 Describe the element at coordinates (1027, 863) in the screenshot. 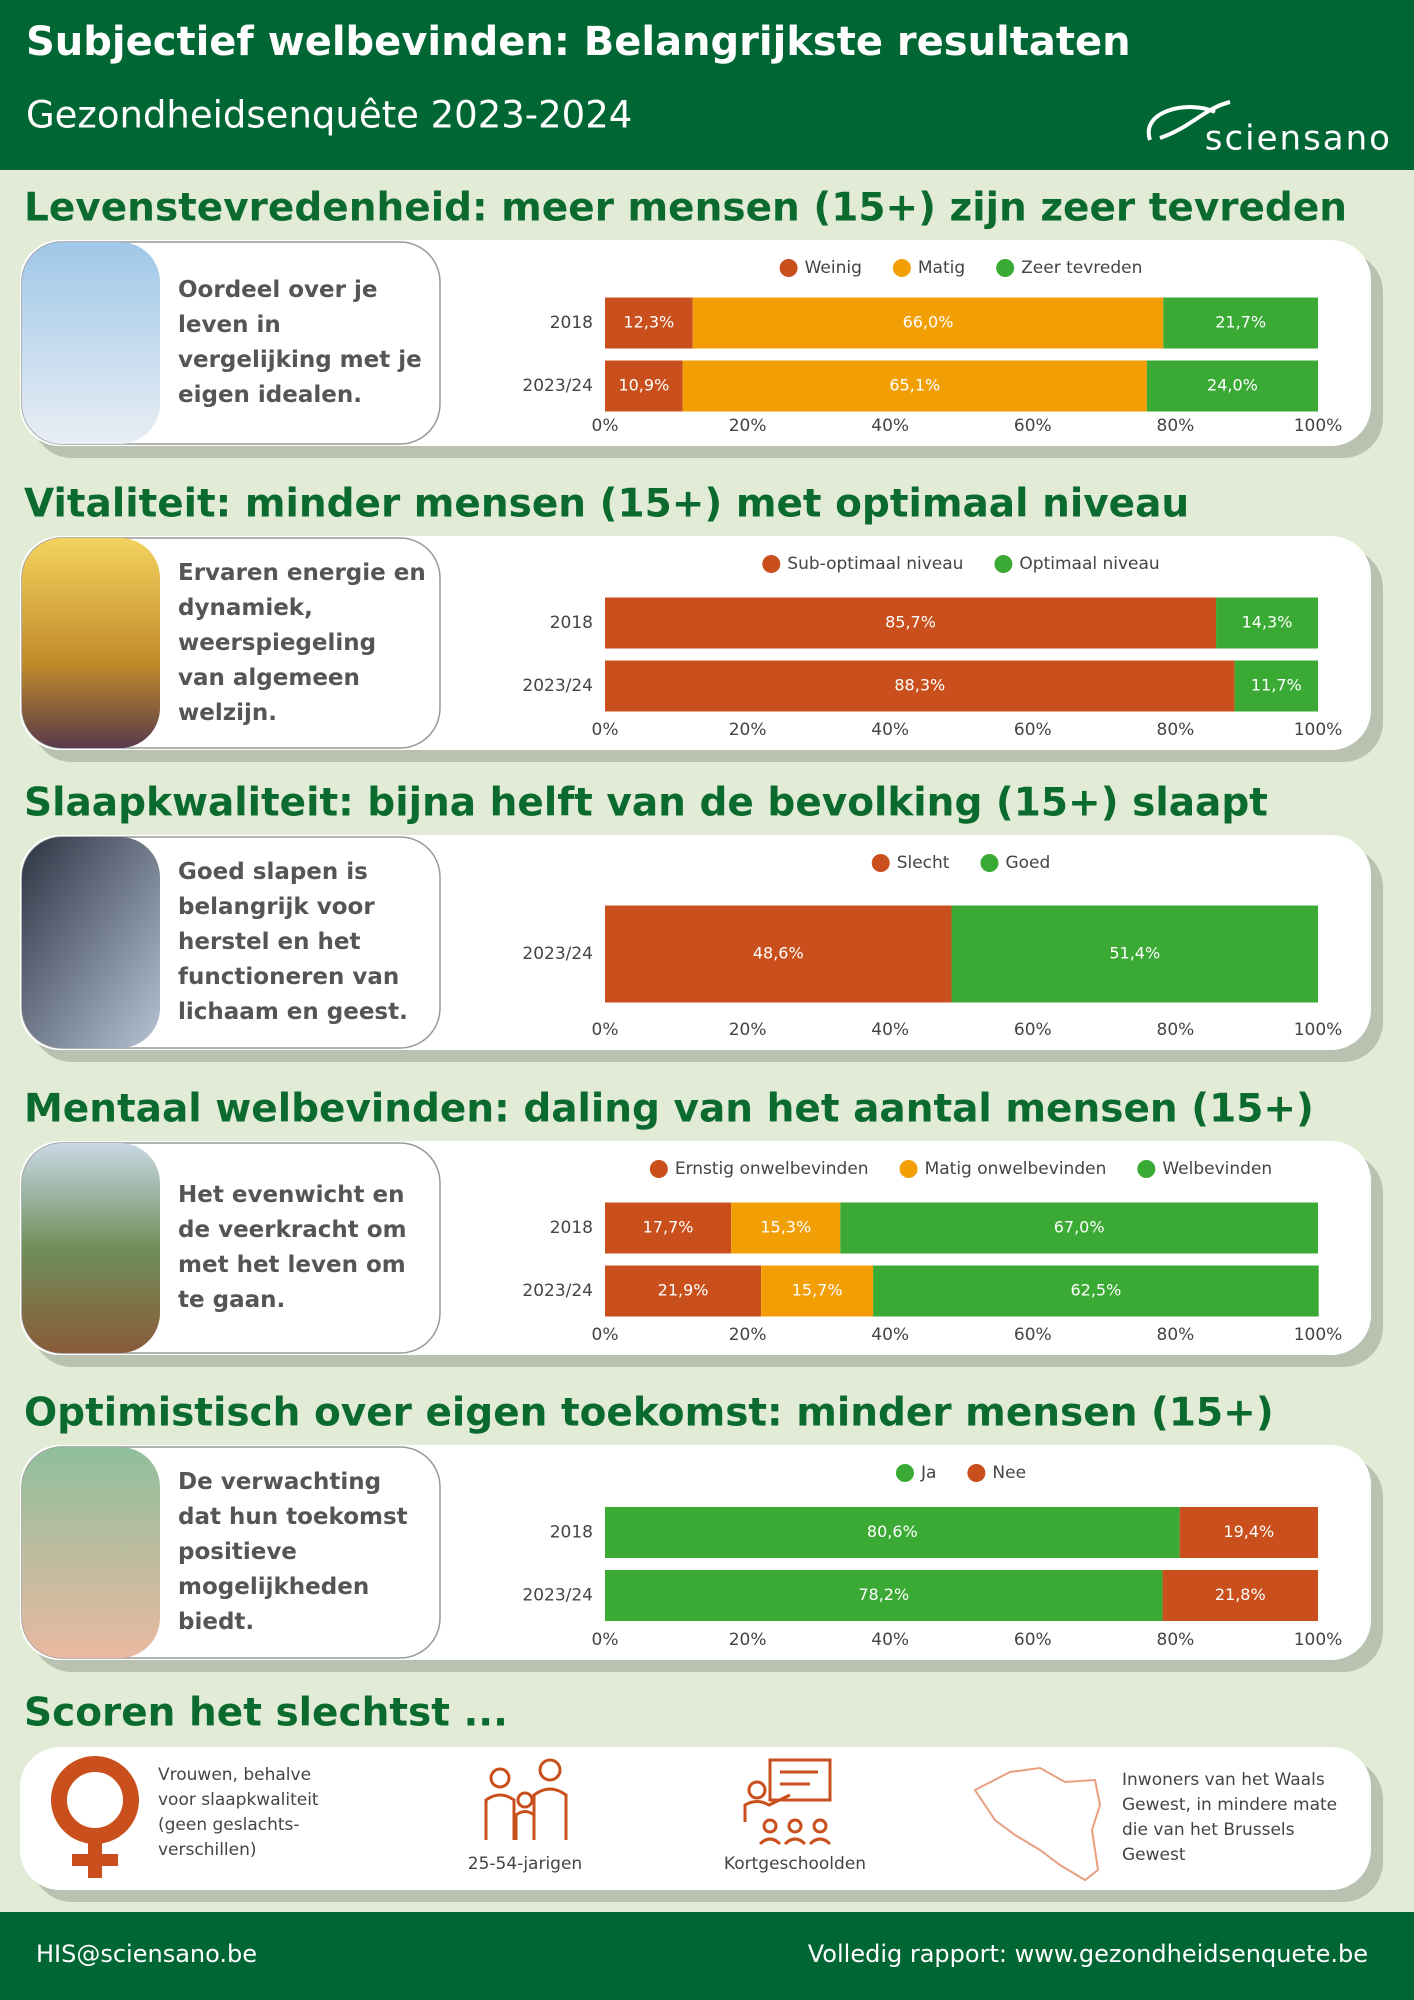

I see `legend-label: Goed` at that location.